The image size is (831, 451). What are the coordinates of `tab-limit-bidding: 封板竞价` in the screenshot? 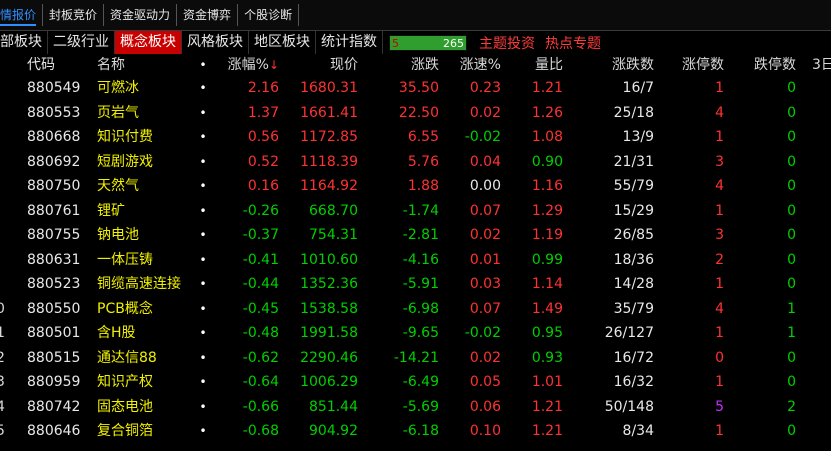 It's located at (74, 15).